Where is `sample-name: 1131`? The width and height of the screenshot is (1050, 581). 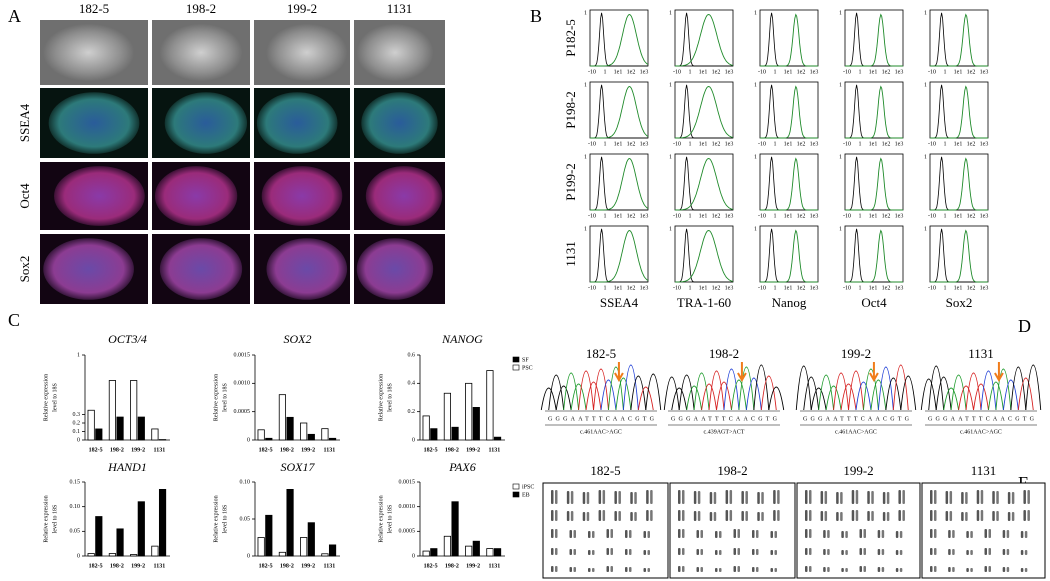
sample-name: 1131 is located at coordinates (981, 353).